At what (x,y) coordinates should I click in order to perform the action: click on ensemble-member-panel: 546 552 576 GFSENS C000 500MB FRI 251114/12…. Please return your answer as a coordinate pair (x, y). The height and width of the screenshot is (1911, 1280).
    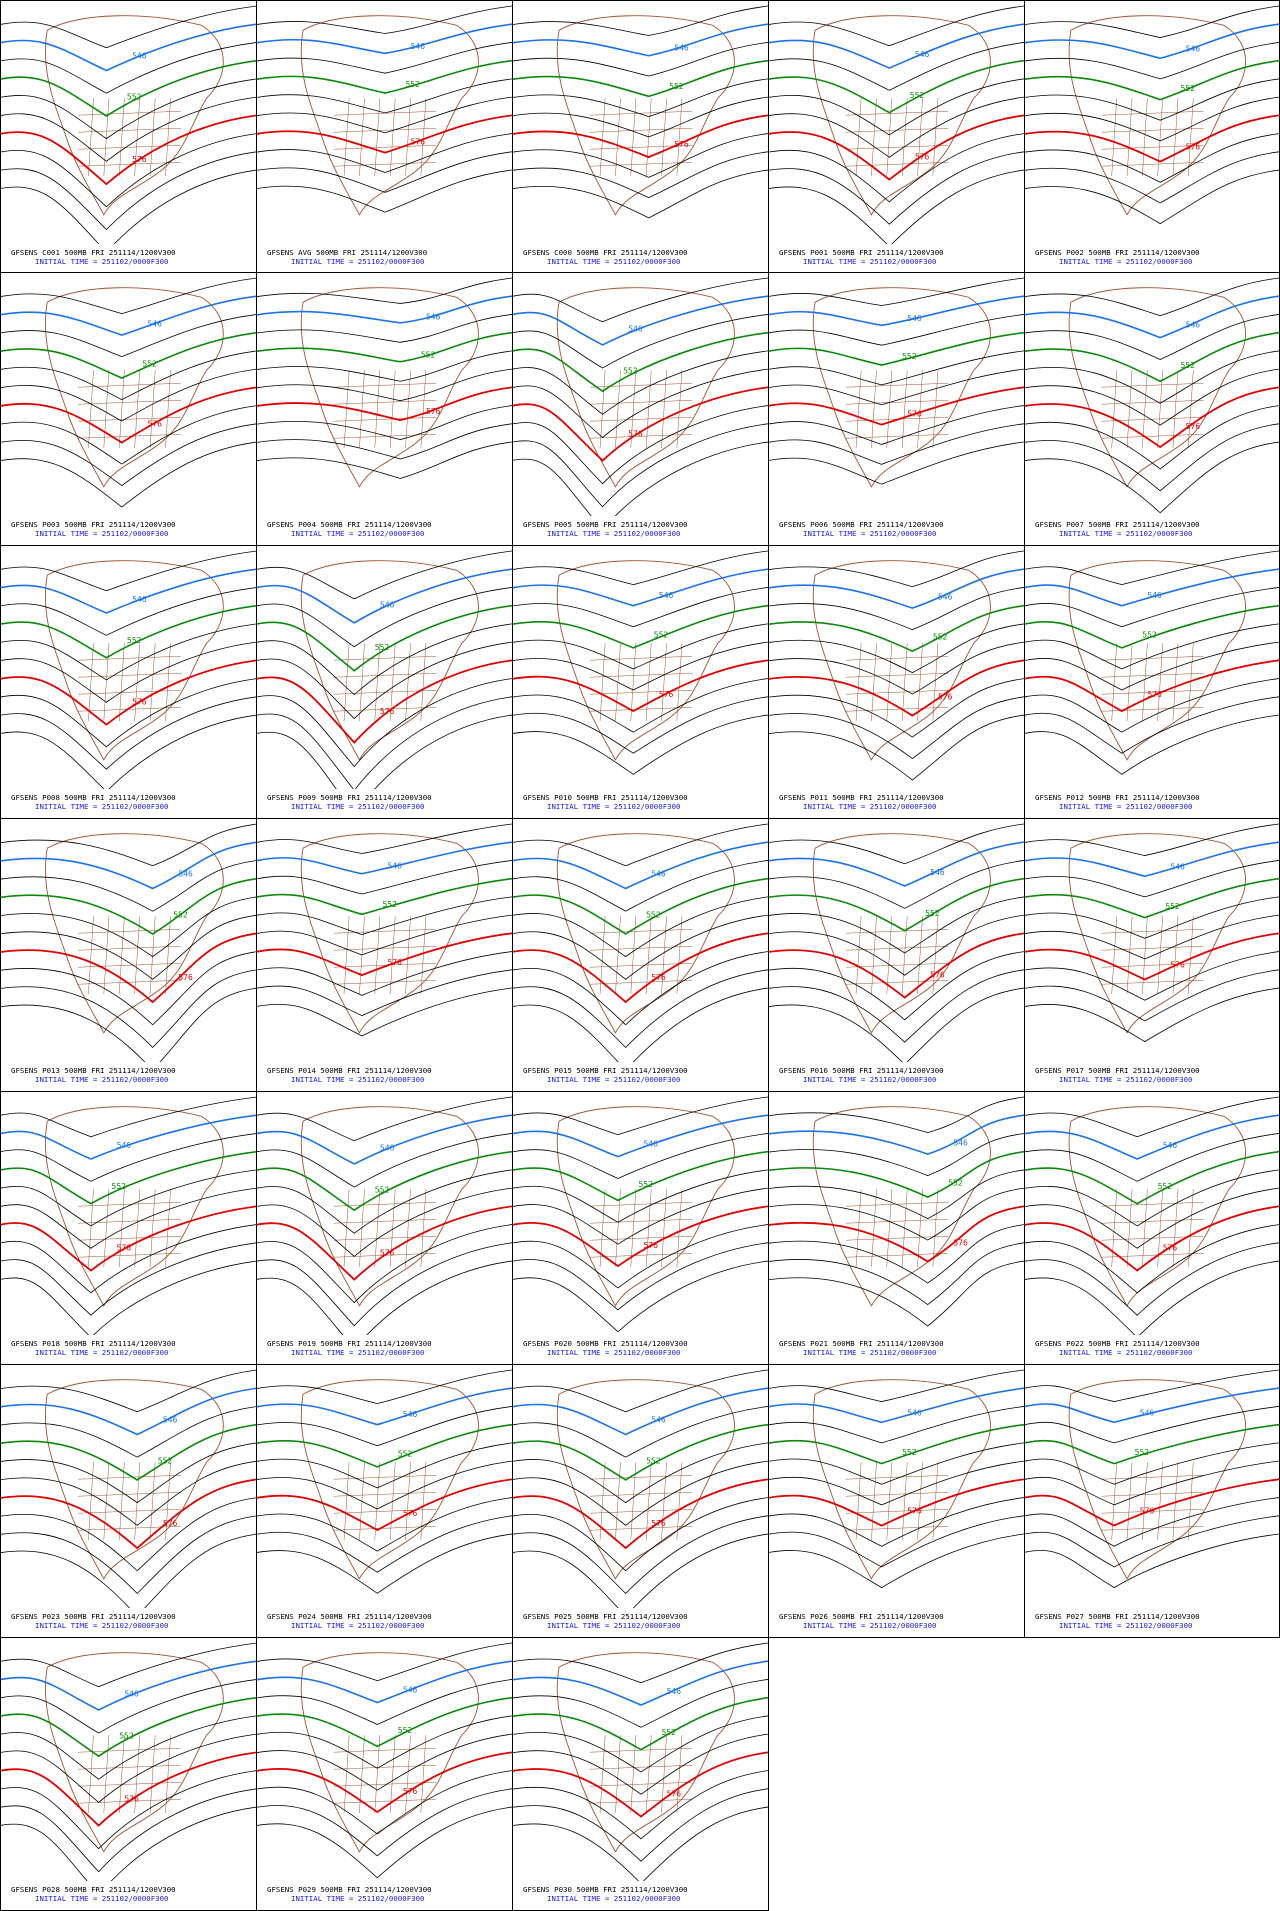
    Looking at the image, I should click on (641, 136).